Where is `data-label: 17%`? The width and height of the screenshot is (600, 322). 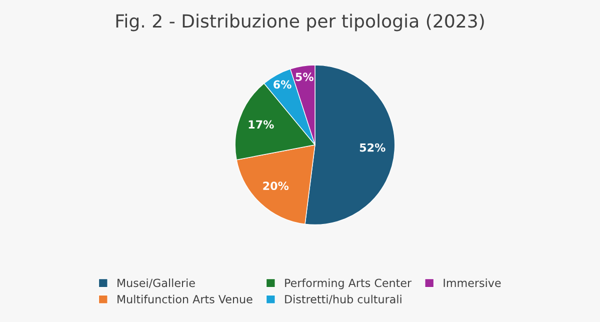 data-label: 17% is located at coordinates (261, 124).